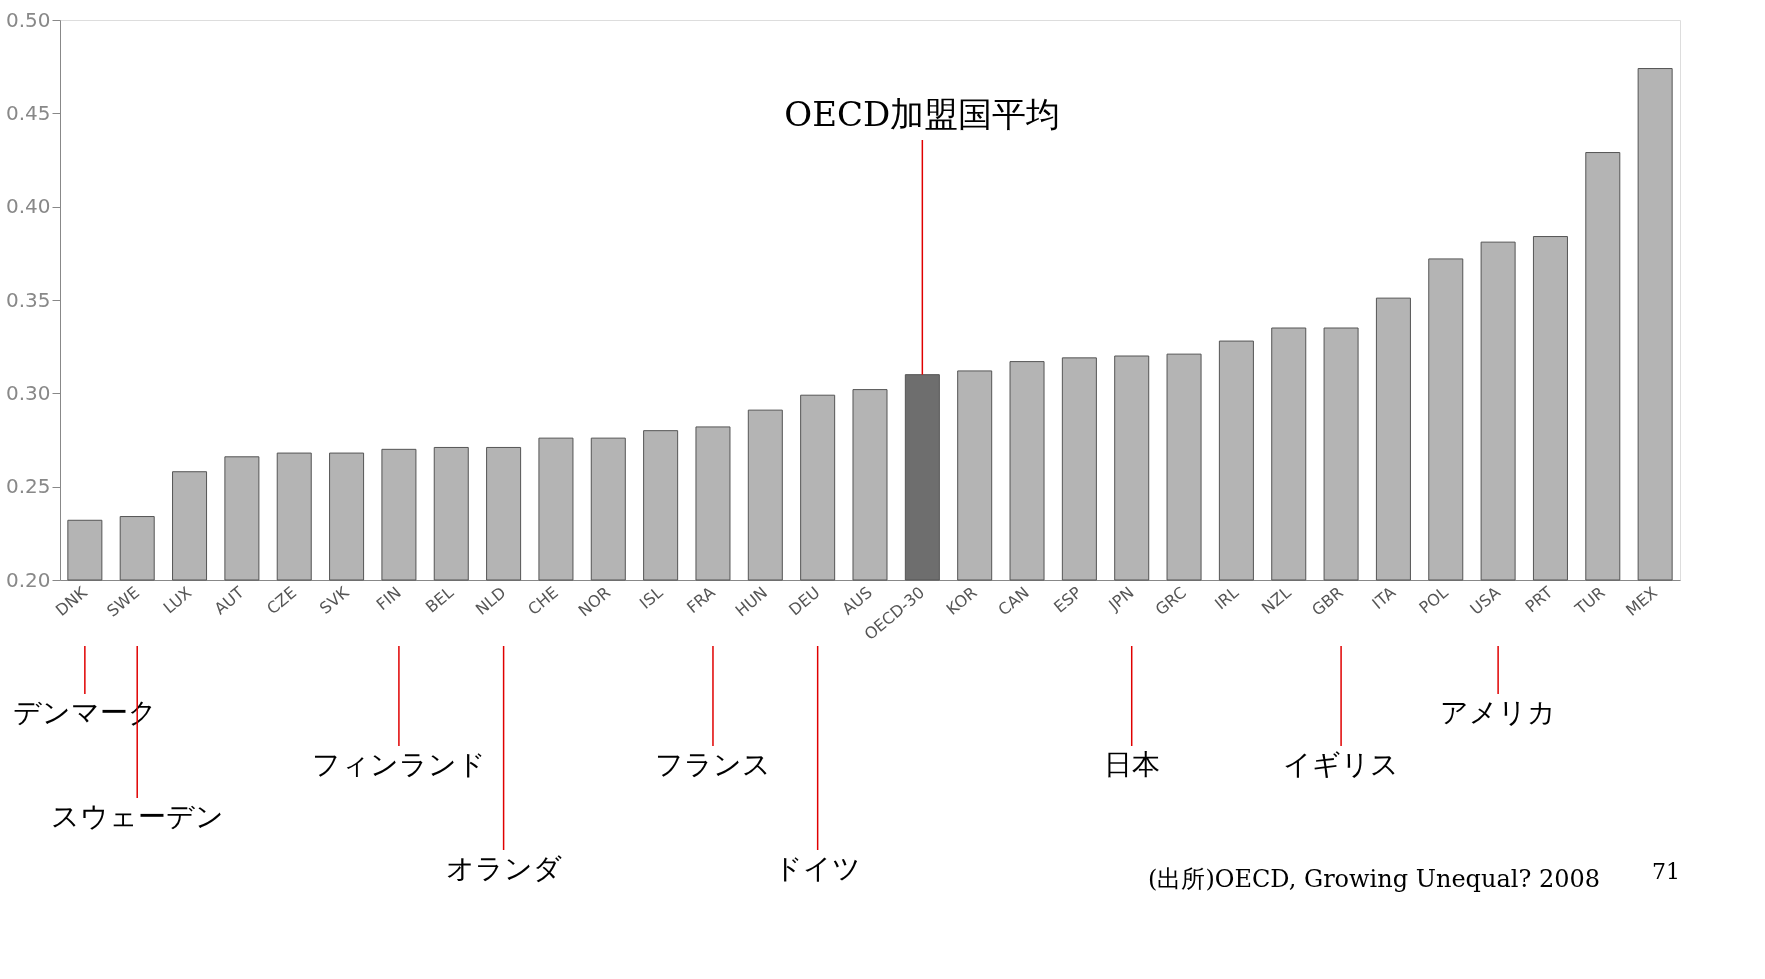  Describe the element at coordinates (1068, 599) in the screenshot. I see `x-tick-label: ESP` at that location.